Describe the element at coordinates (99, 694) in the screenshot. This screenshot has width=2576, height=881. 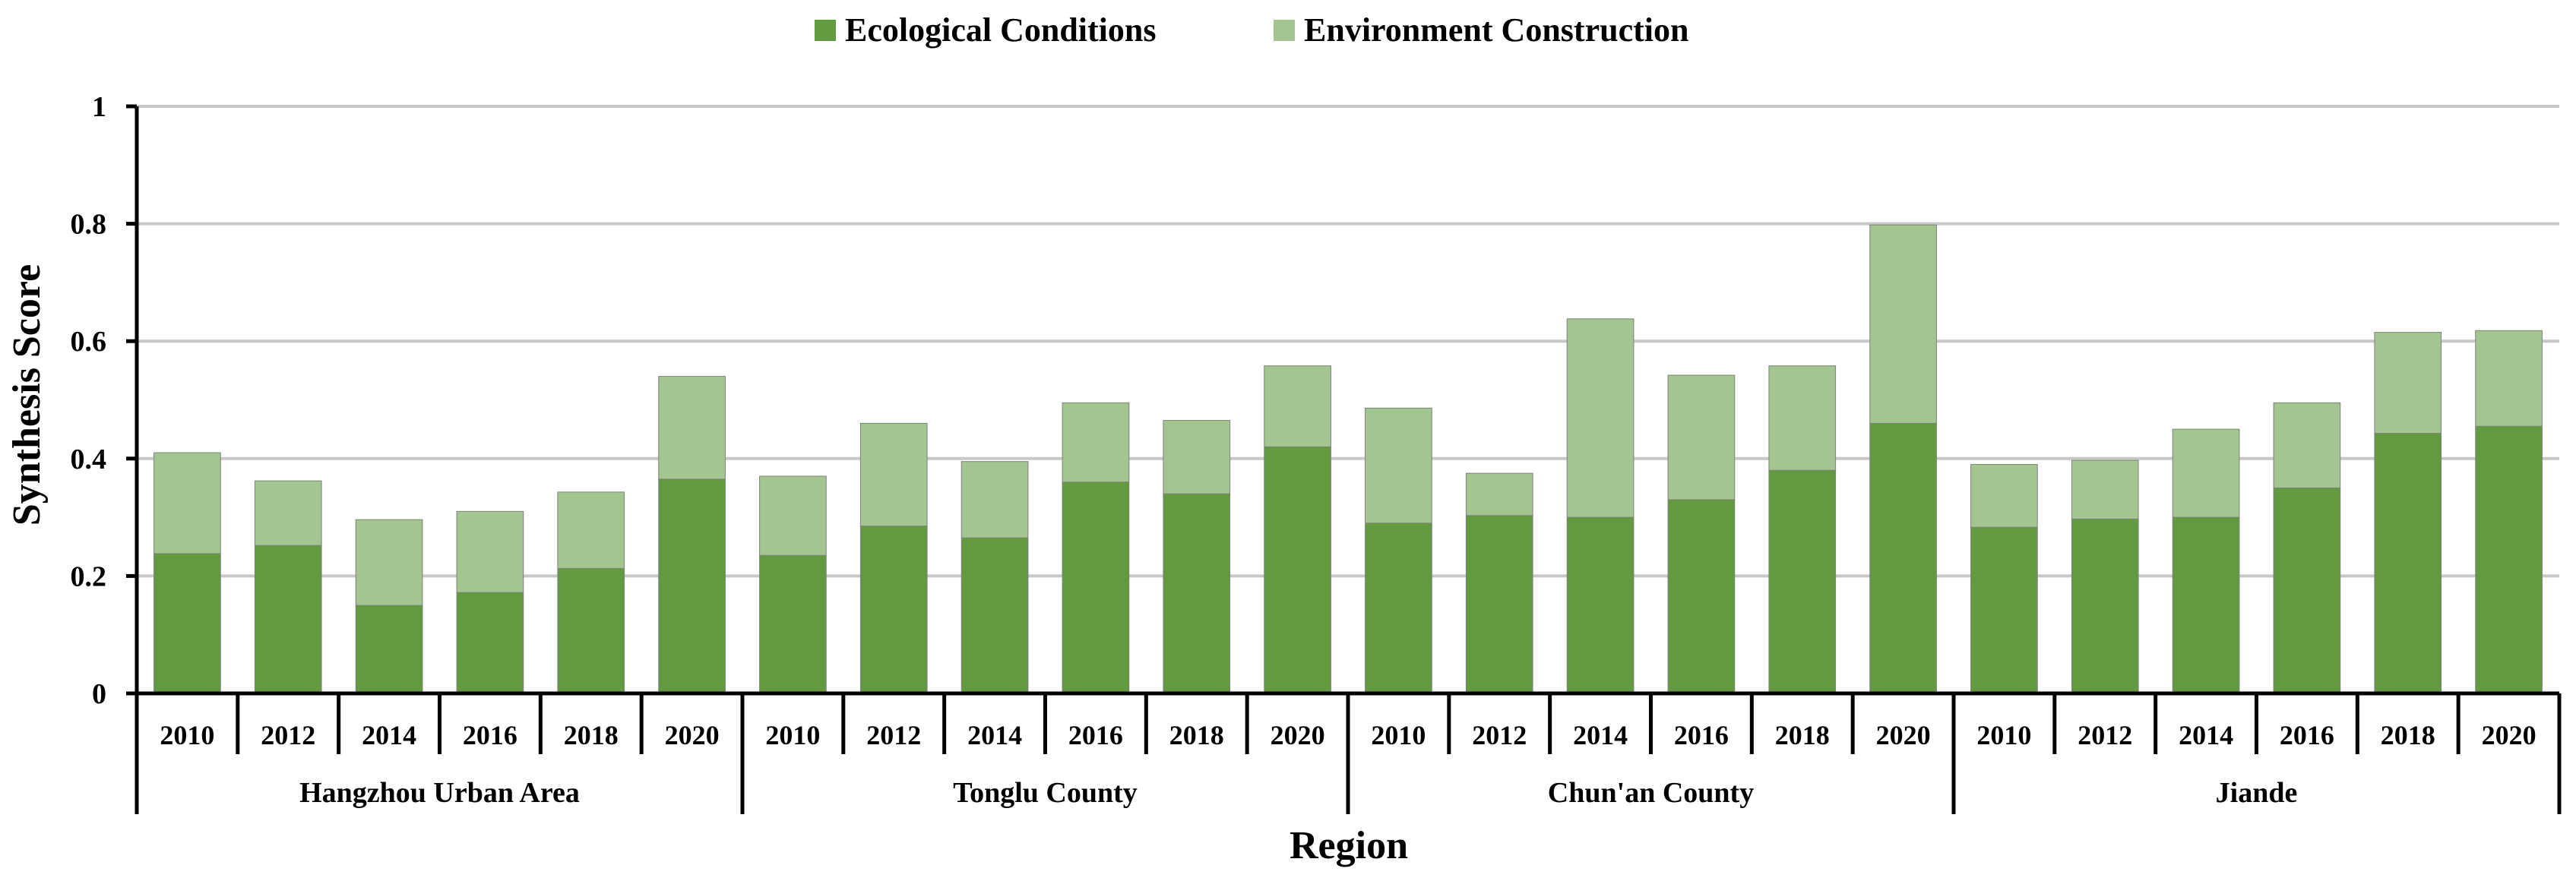
I see `y-tick-label: 0` at that location.